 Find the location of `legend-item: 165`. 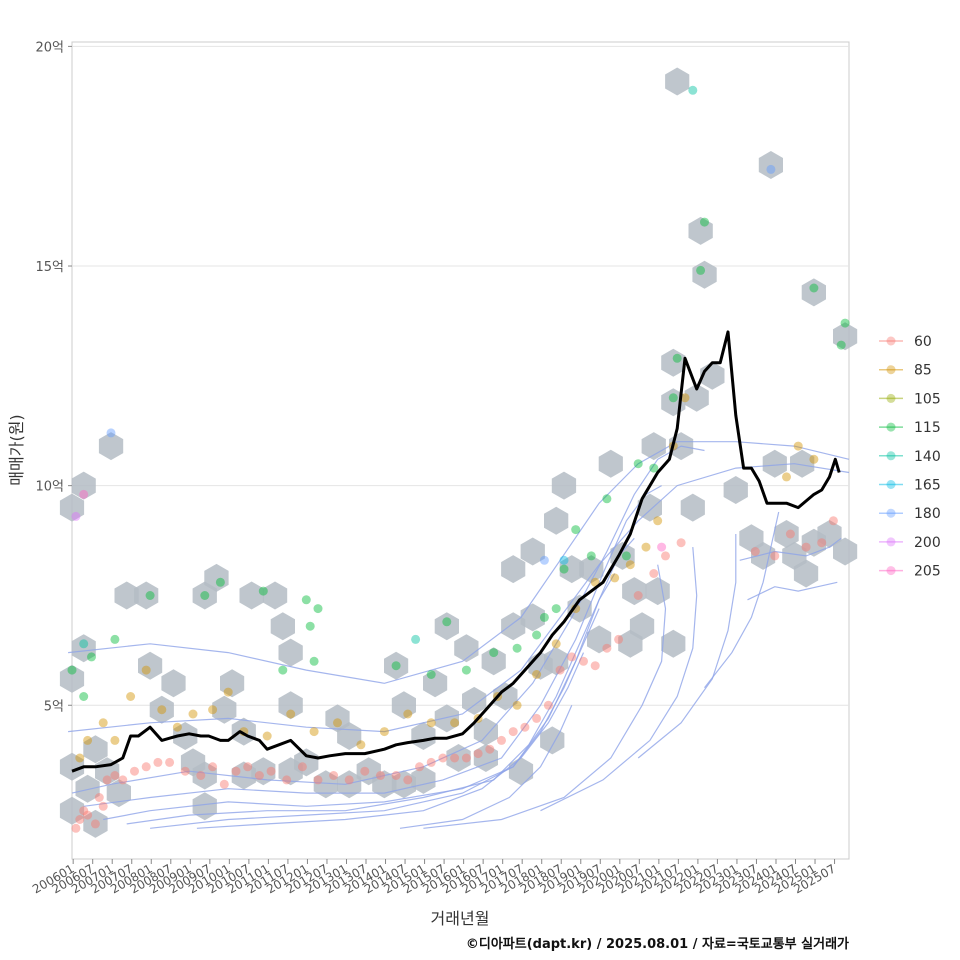

legend-item: 165 is located at coordinates (910, 486).